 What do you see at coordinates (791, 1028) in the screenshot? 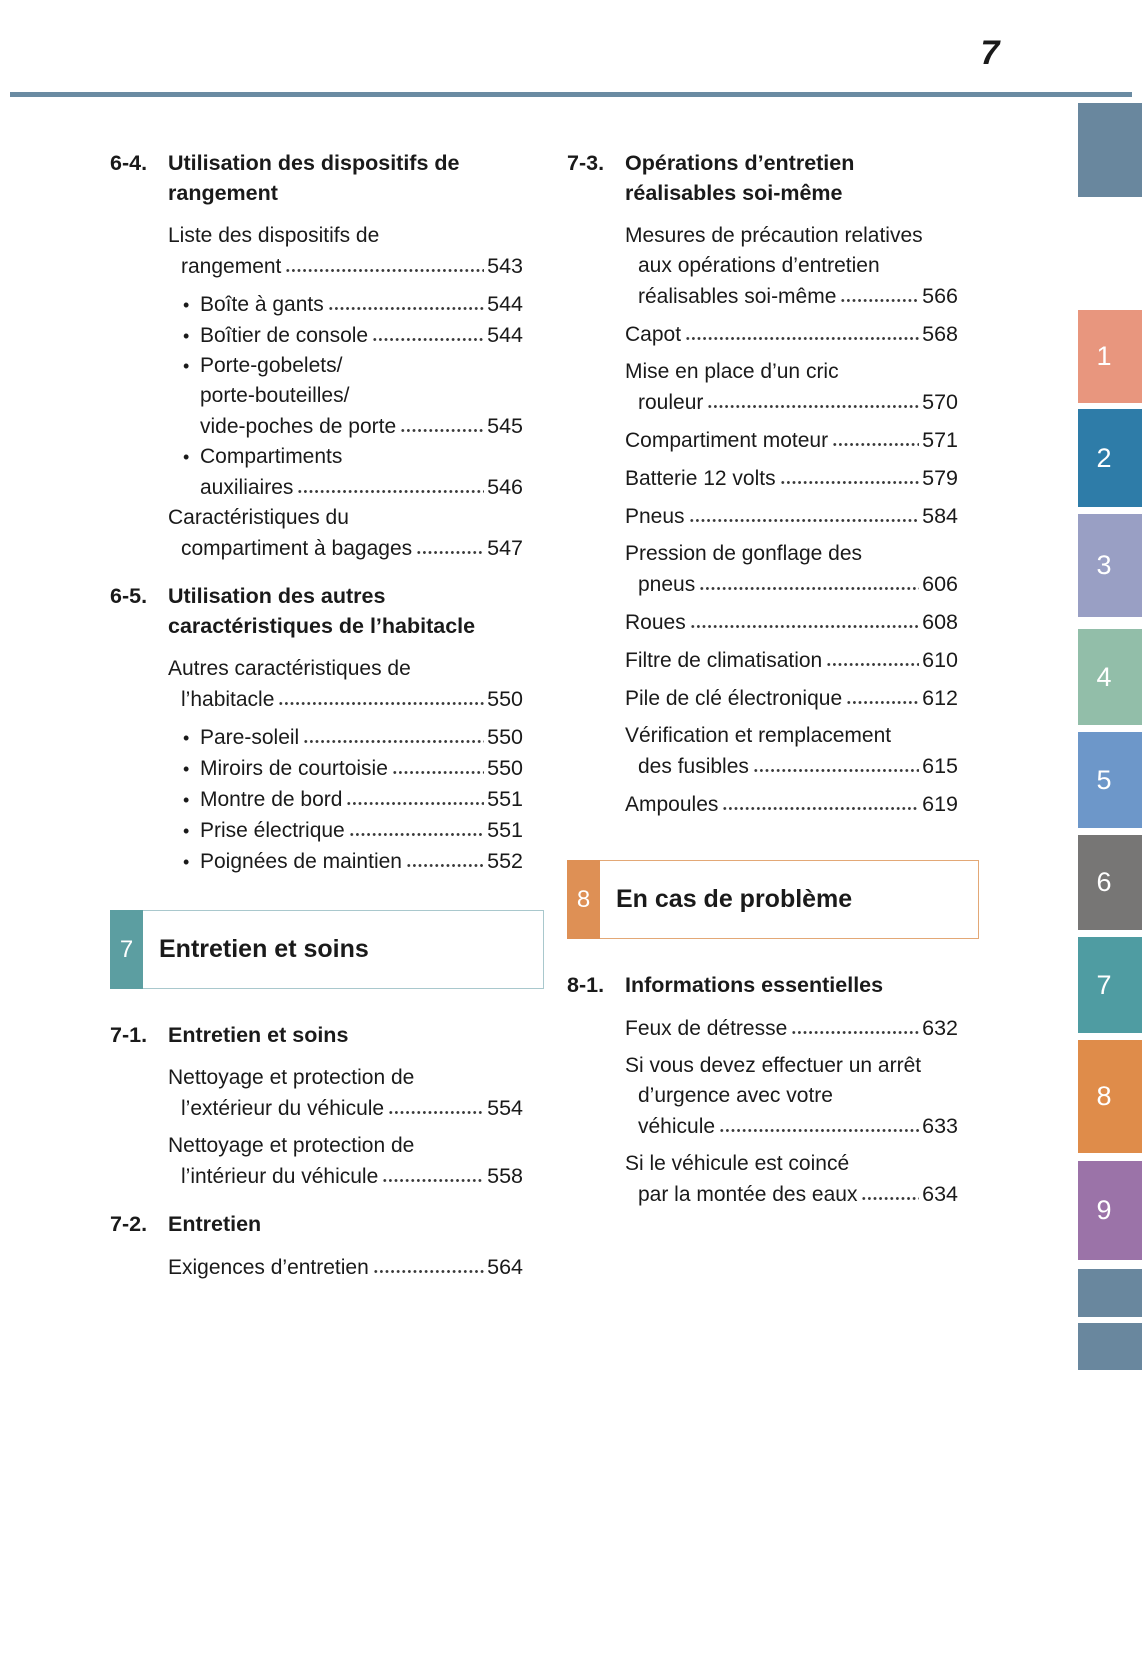
I see `toc-entry-line: Feux de détresse 632` at bounding box center [791, 1028].